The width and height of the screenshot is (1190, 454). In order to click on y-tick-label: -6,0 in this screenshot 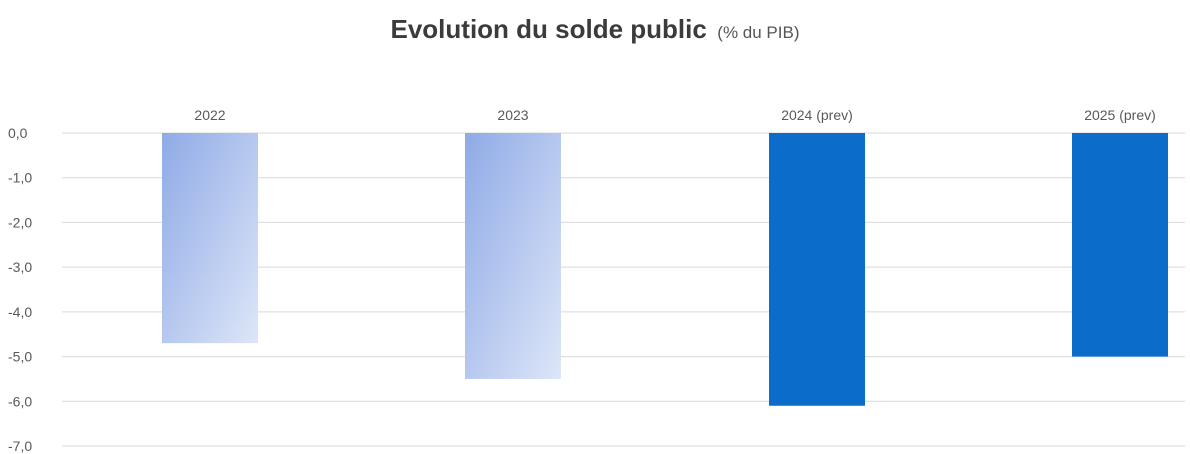, I will do `click(20, 401)`.